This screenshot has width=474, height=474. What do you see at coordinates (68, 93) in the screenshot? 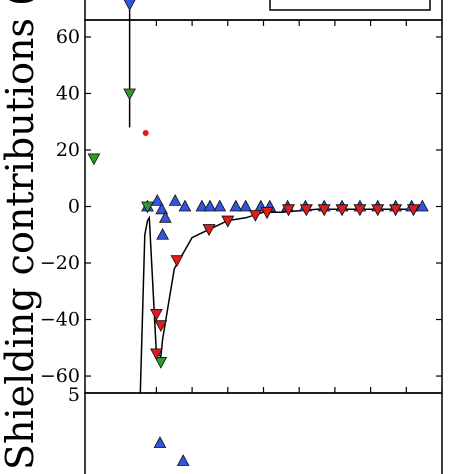
I see `y-tick-label: 40` at bounding box center [68, 93].